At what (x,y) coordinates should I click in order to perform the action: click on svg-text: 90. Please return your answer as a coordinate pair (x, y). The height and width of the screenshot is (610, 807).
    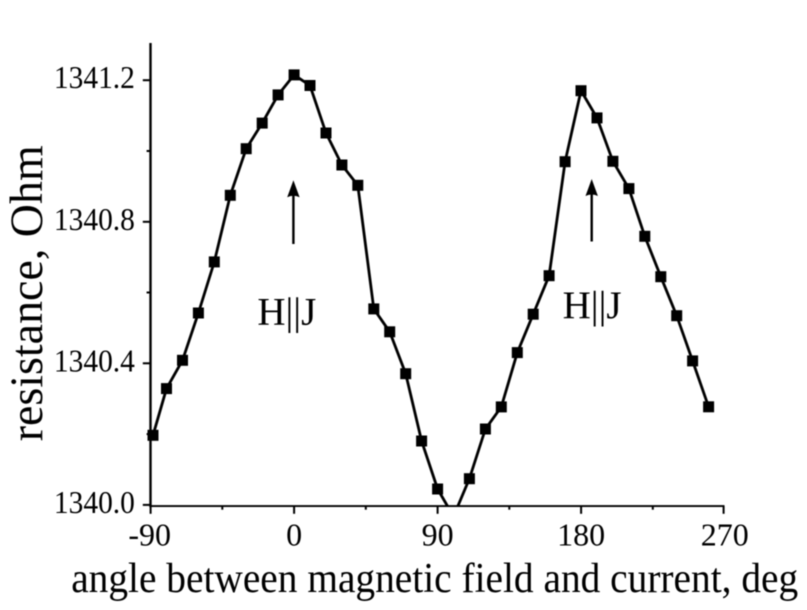
    Looking at the image, I should click on (438, 534).